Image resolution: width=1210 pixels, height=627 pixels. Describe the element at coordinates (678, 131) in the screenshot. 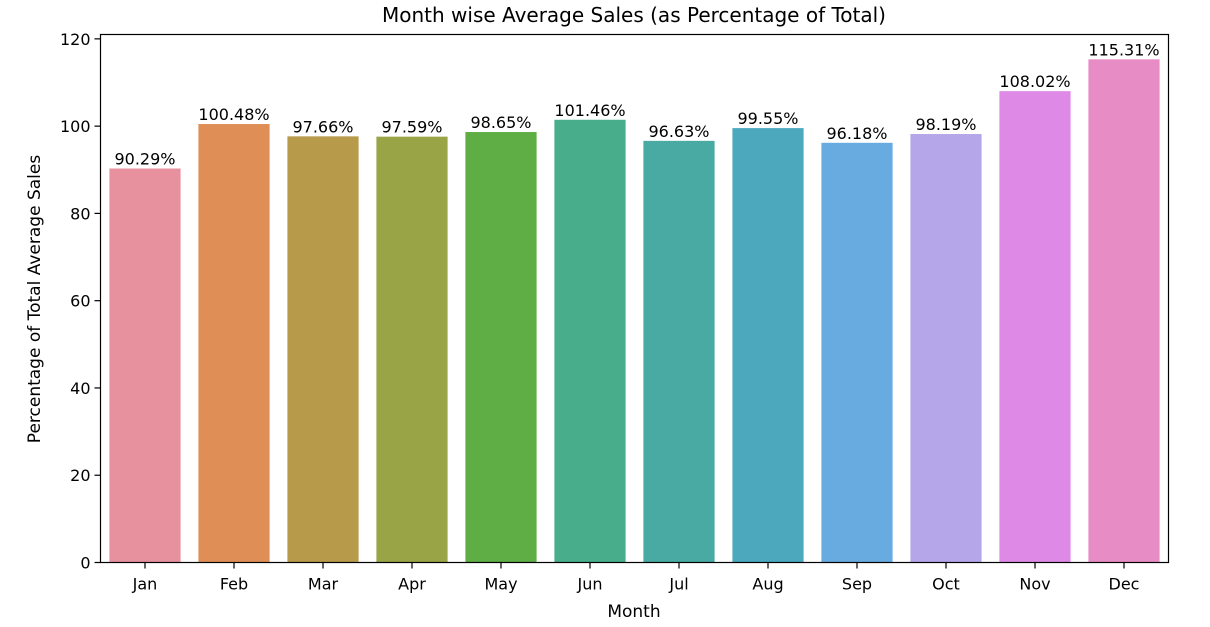

I see `bar-value-label: 96.63%` at that location.